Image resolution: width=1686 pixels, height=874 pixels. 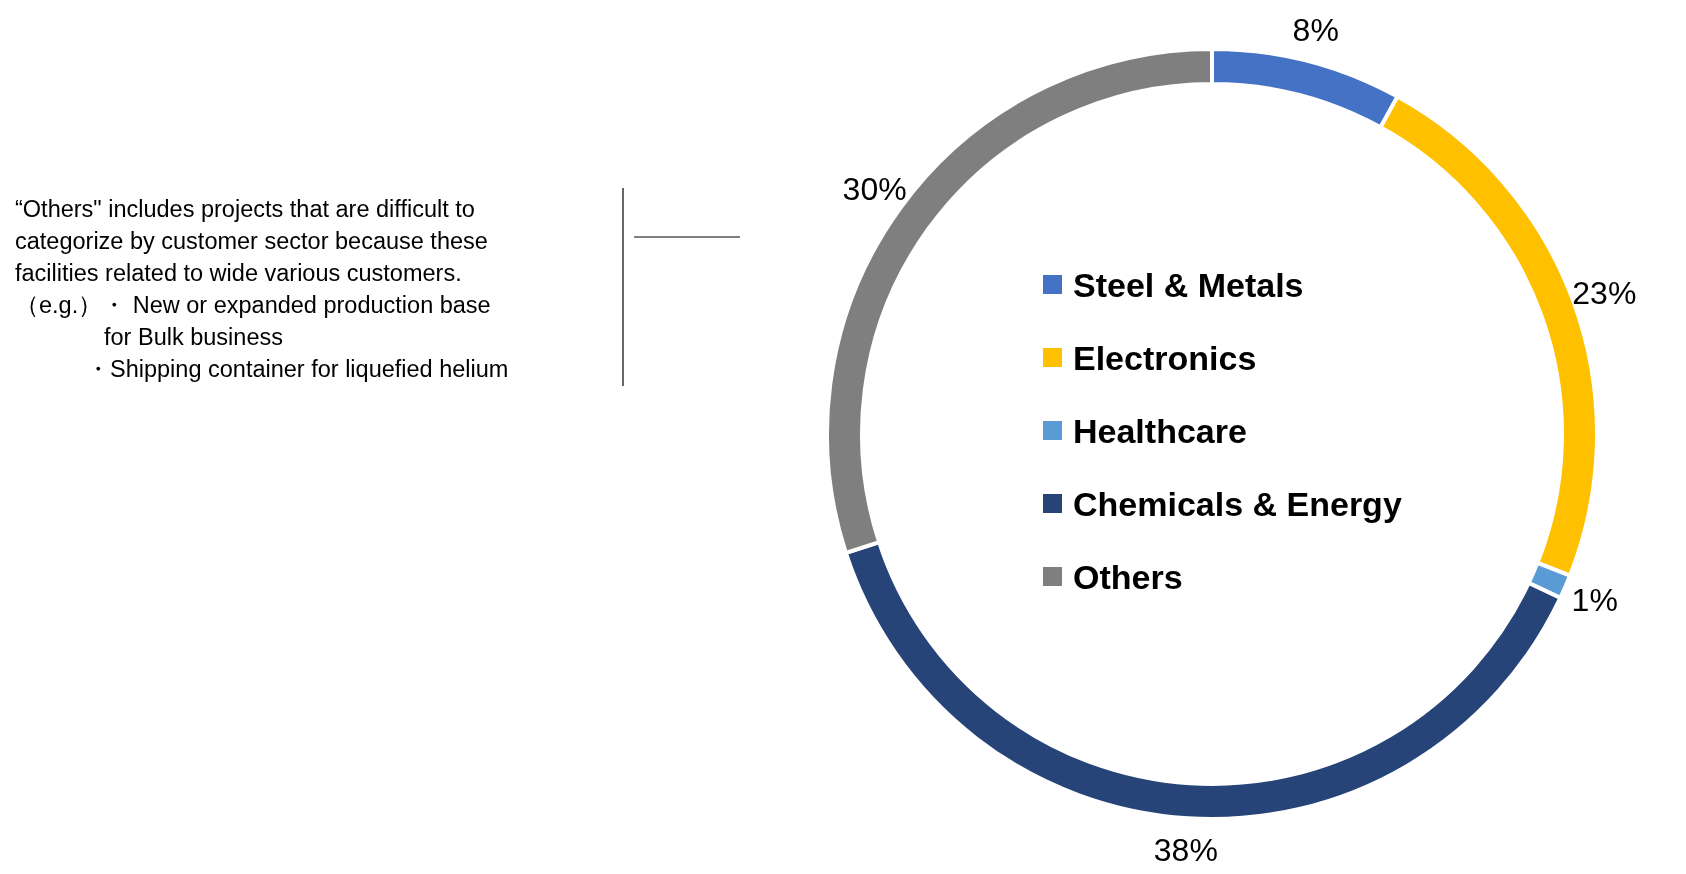 I want to click on data-label: 8%, so click(x=1315, y=30).